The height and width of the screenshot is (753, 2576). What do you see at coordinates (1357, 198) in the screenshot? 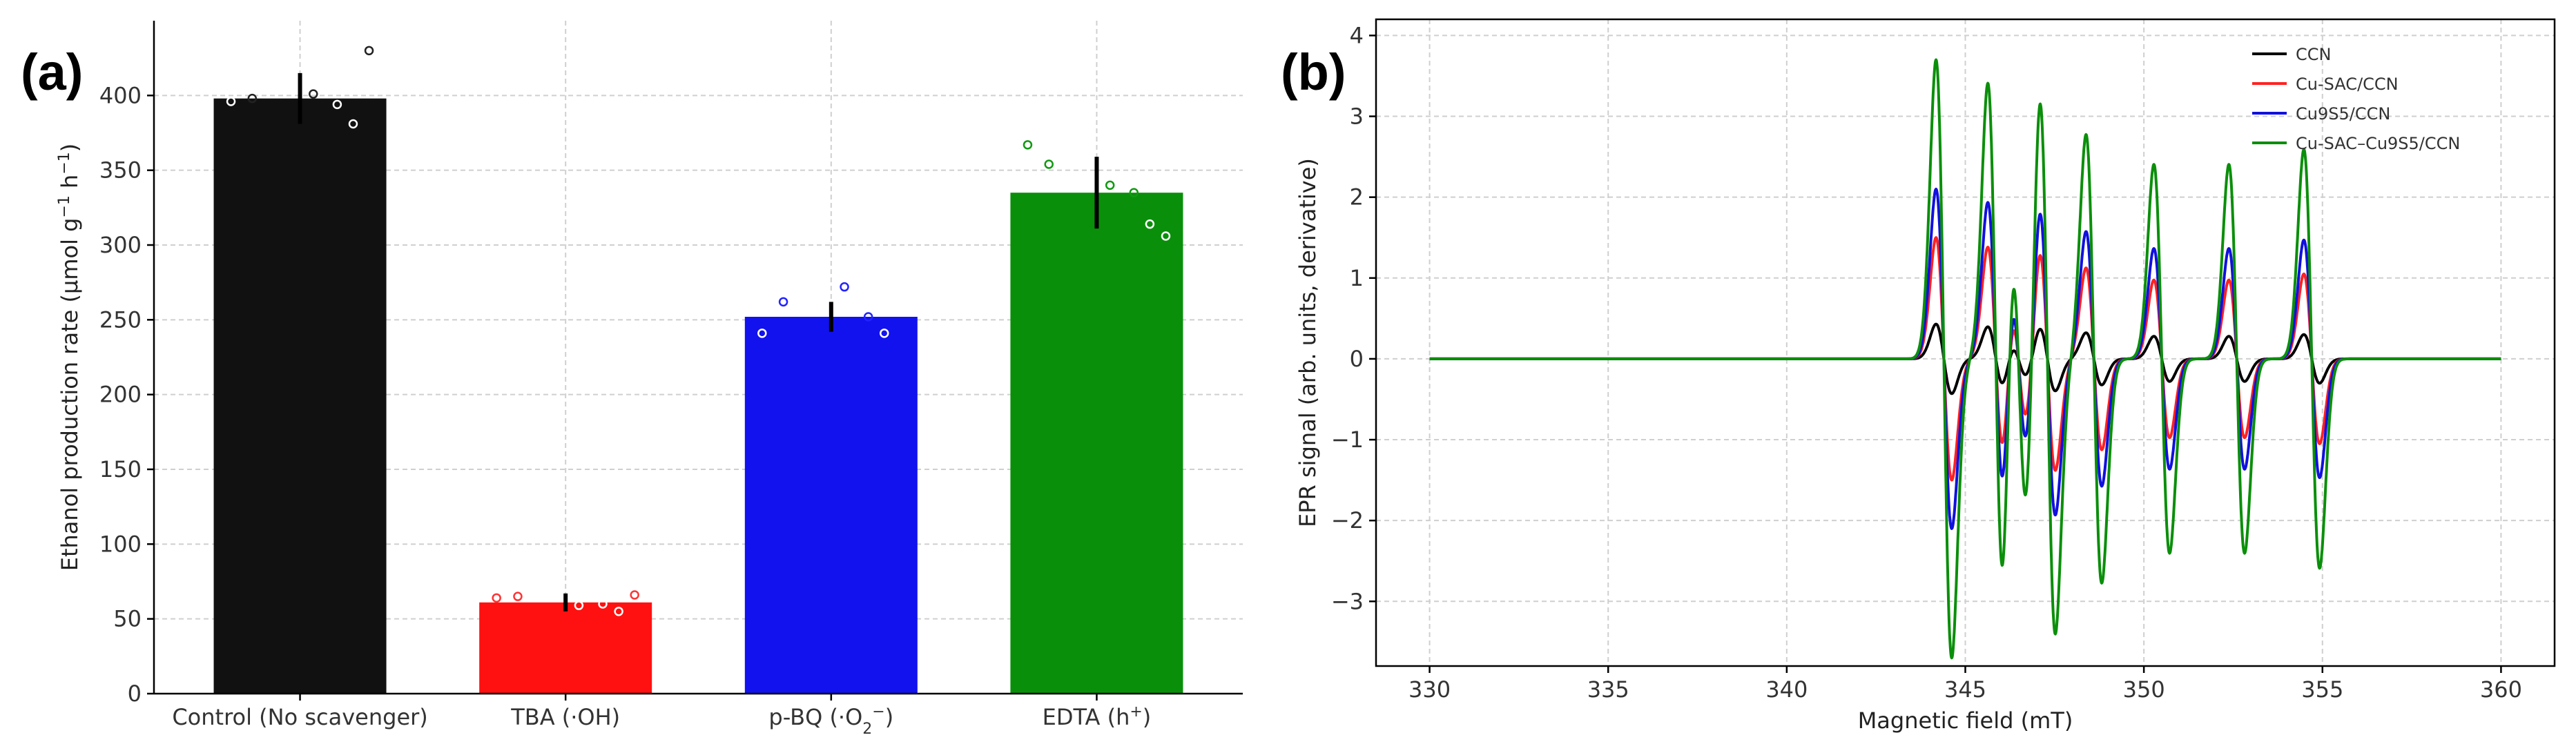
I see `chart-b-y-tick-label: 2` at bounding box center [1357, 198].